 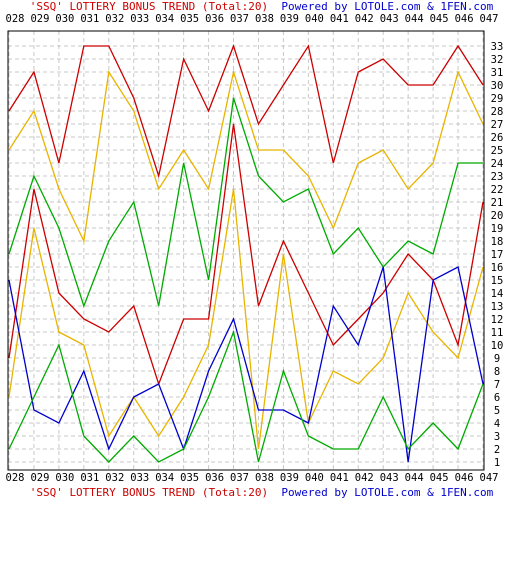 I want to click on chart-title: 'SSQ' LOTTERY BONUS TREND (Total:20), so click(x=149, y=6).